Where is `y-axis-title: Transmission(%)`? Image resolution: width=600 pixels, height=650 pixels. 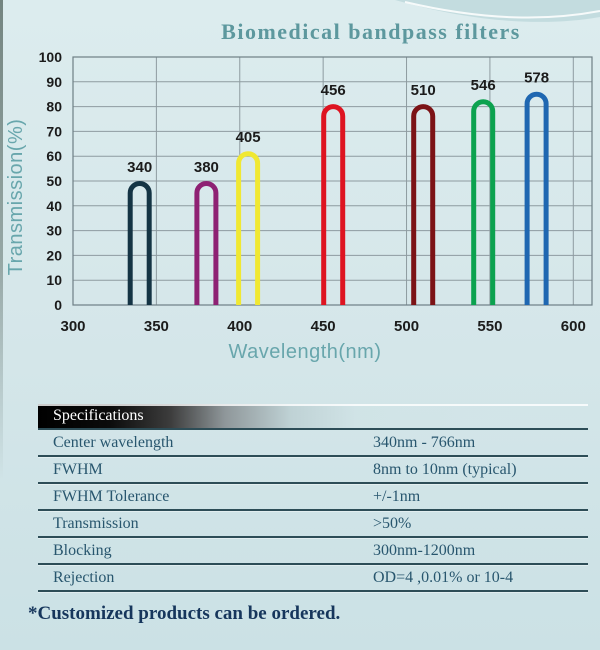
y-axis-title: Transmission(%) is located at coordinates (16, 197).